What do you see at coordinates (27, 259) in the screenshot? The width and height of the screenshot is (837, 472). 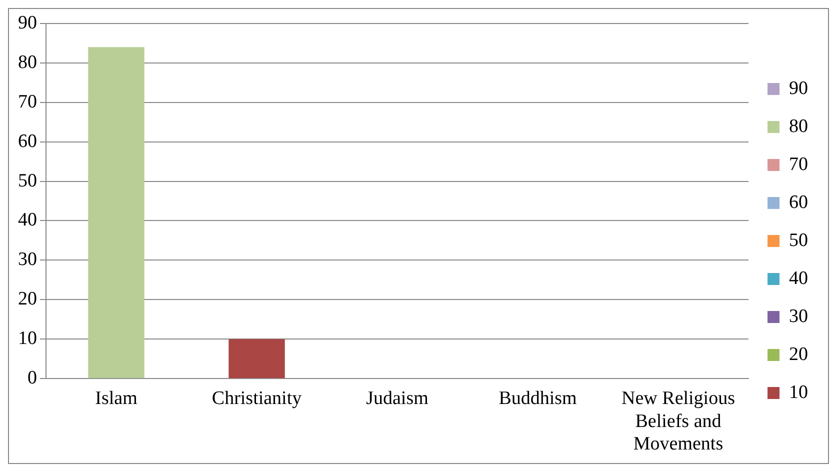 I see `y-tick-label: 30` at bounding box center [27, 259].